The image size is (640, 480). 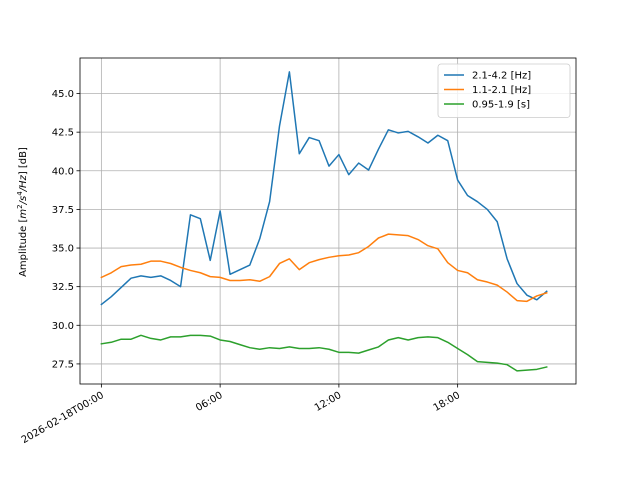 What do you see at coordinates (63, 364) in the screenshot?
I see `y-tick-label: 27.5` at bounding box center [63, 364].